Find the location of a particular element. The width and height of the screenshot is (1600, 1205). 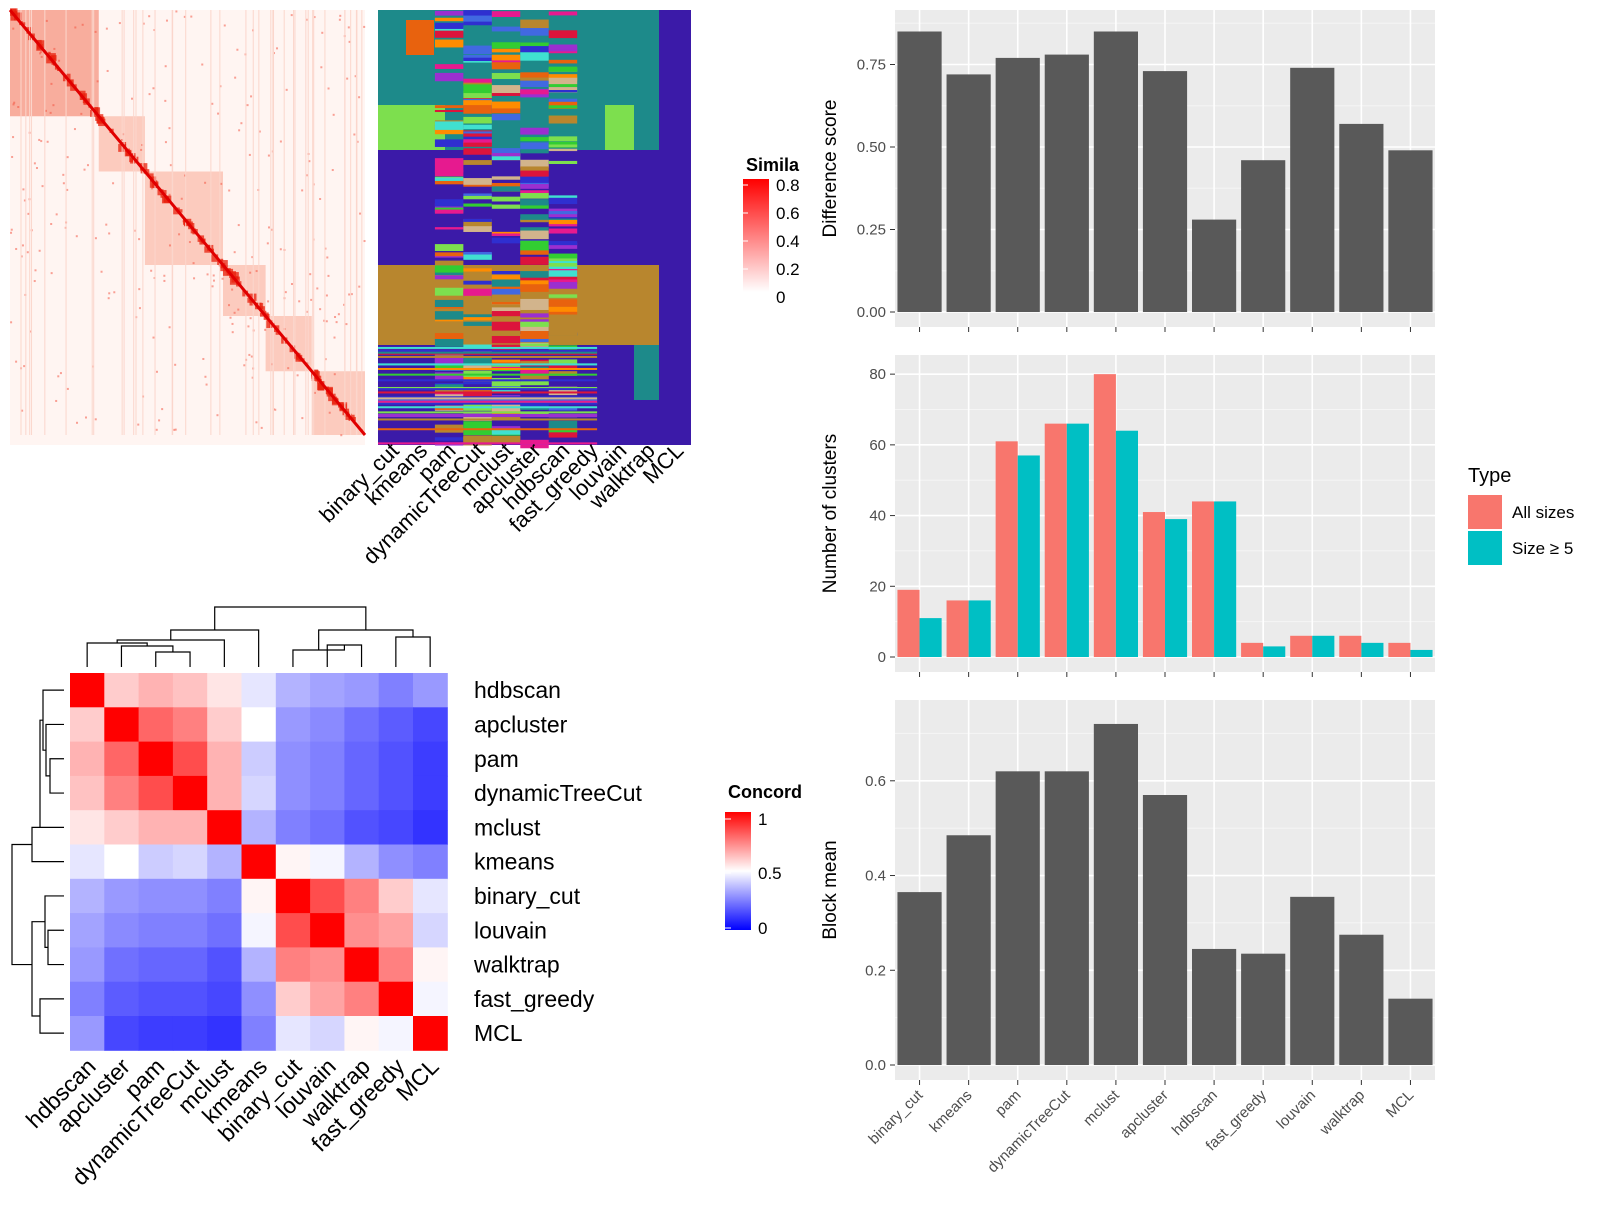

similarity-legend-tick-label: 0.2 is located at coordinates (788, 269).